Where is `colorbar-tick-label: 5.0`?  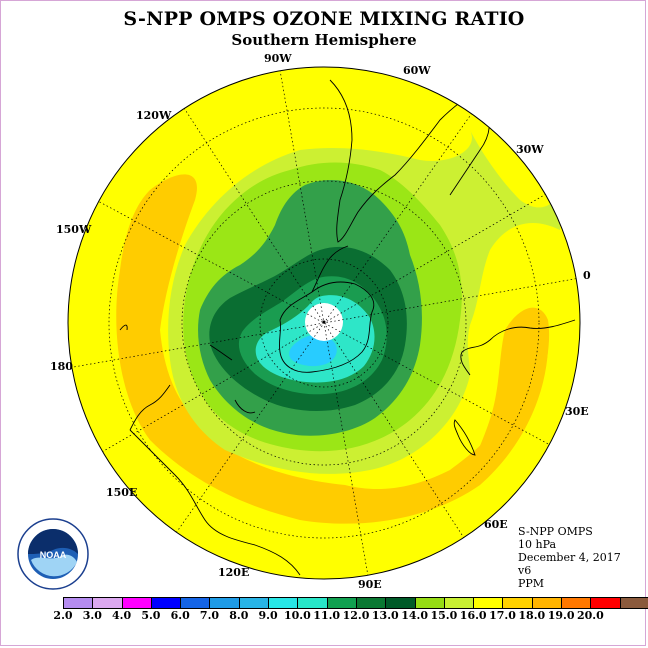
colorbar-tick-label: 5.0 is located at coordinates (151, 615).